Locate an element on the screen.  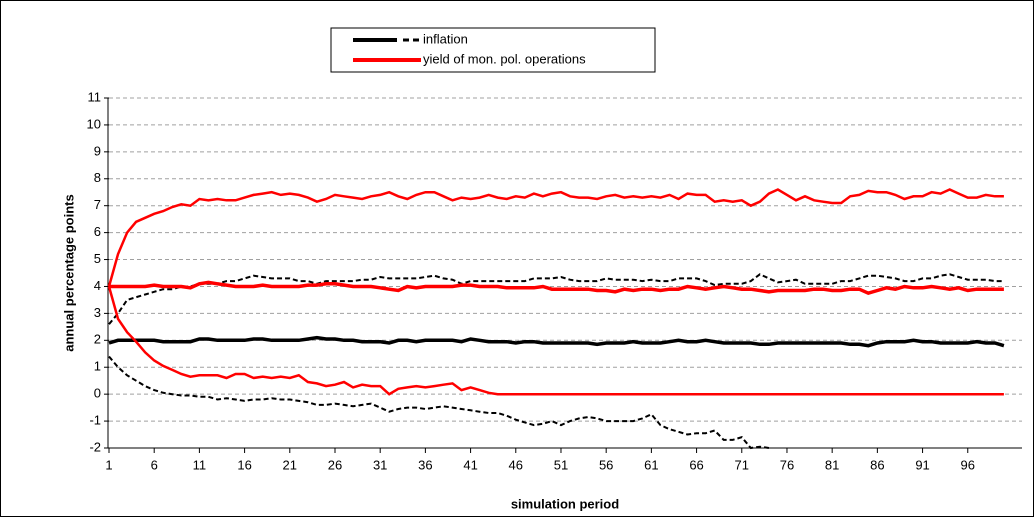
y-axis-title: annual percentage points is located at coordinates (68, 272).